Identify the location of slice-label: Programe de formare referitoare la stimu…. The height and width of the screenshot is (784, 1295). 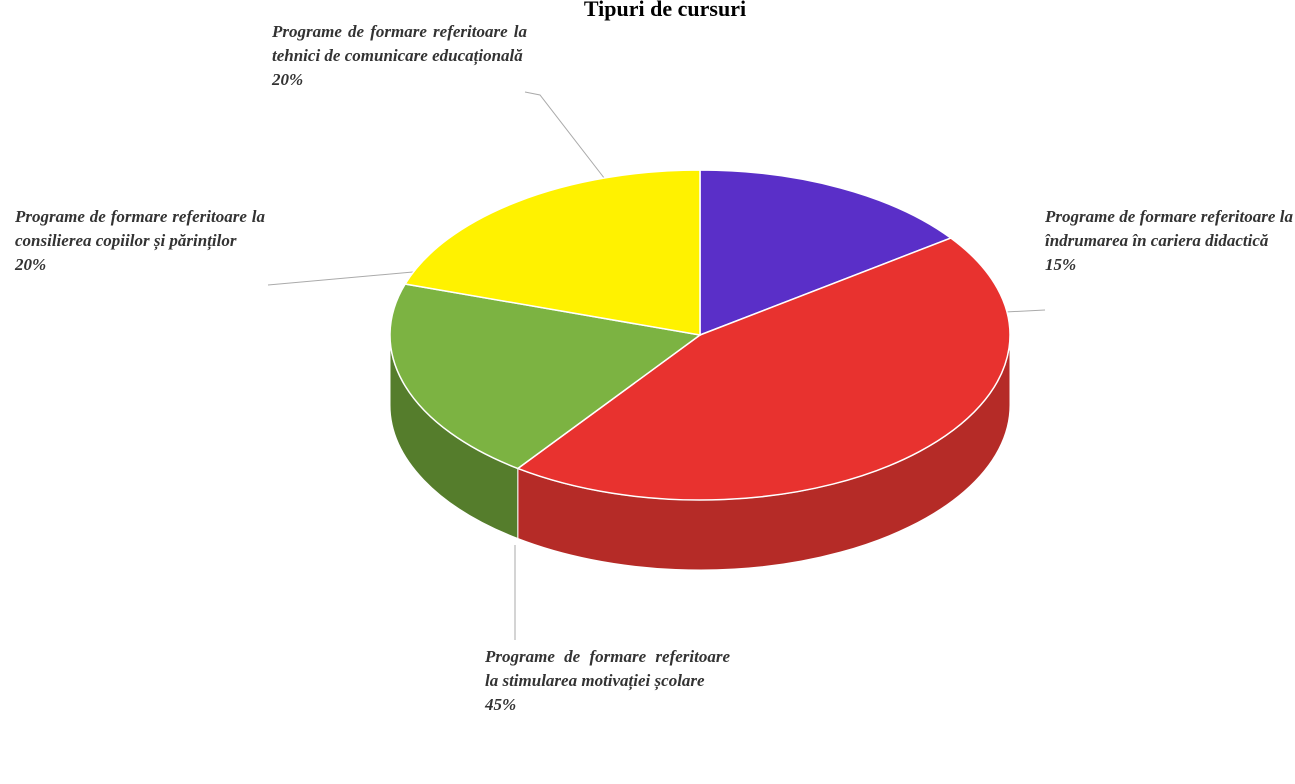
(607, 681).